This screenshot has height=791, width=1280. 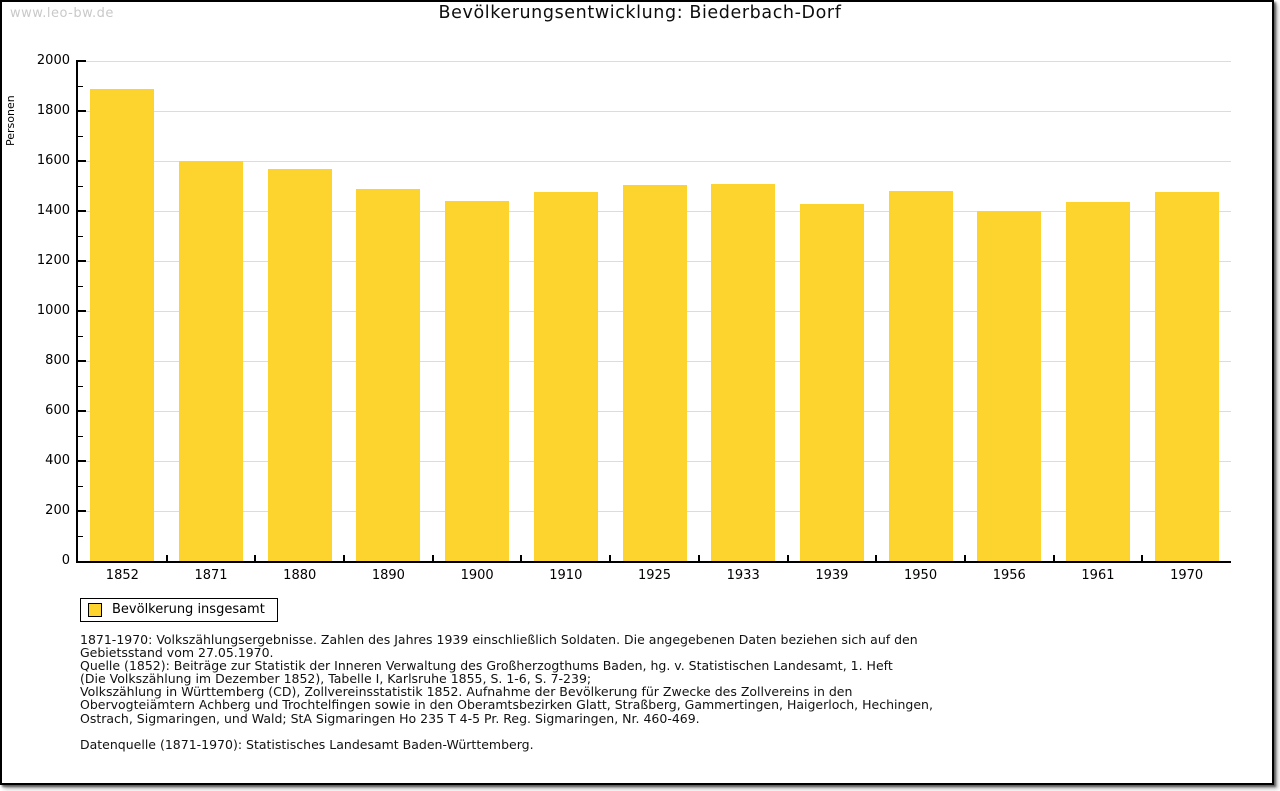 I want to click on y-axis-line, so click(x=77, y=311).